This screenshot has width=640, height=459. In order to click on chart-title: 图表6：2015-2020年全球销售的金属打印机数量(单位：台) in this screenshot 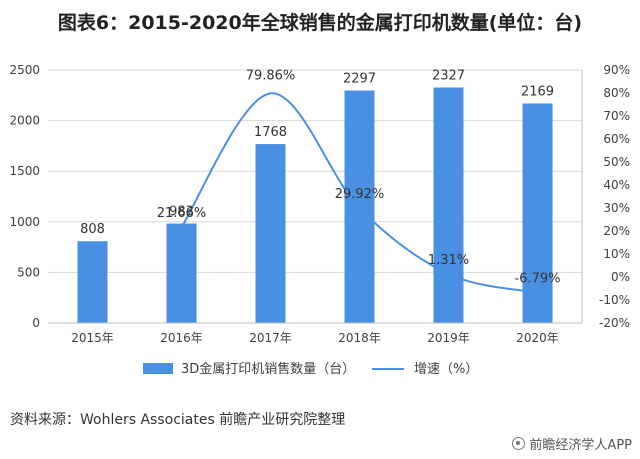, I will do `click(320, 23)`.